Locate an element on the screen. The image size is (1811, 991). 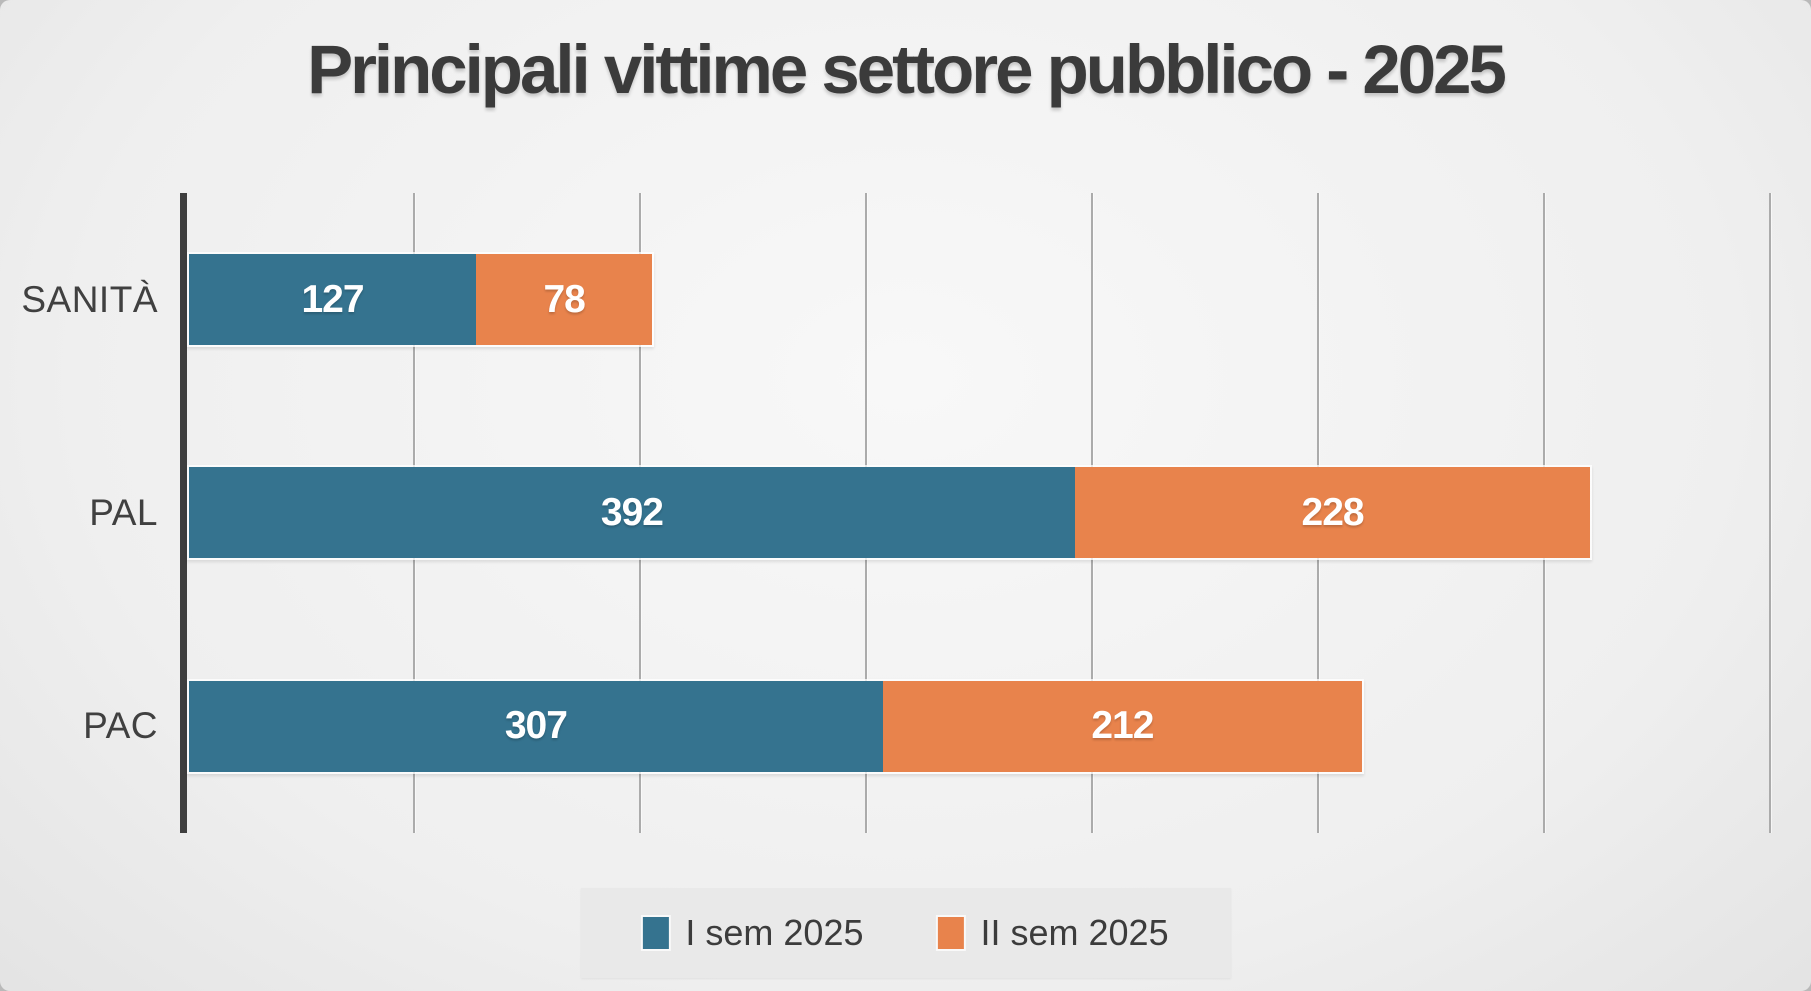
bar-value-label: 78 is located at coordinates (564, 299).